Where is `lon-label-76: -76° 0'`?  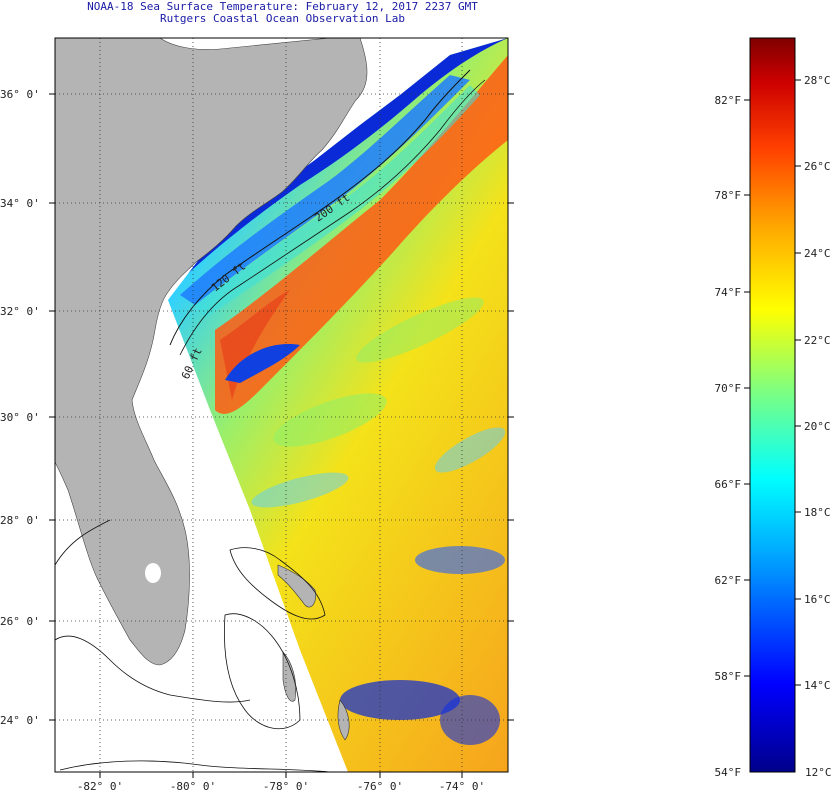
lon-label-76: -76° 0' is located at coordinates (380, 786).